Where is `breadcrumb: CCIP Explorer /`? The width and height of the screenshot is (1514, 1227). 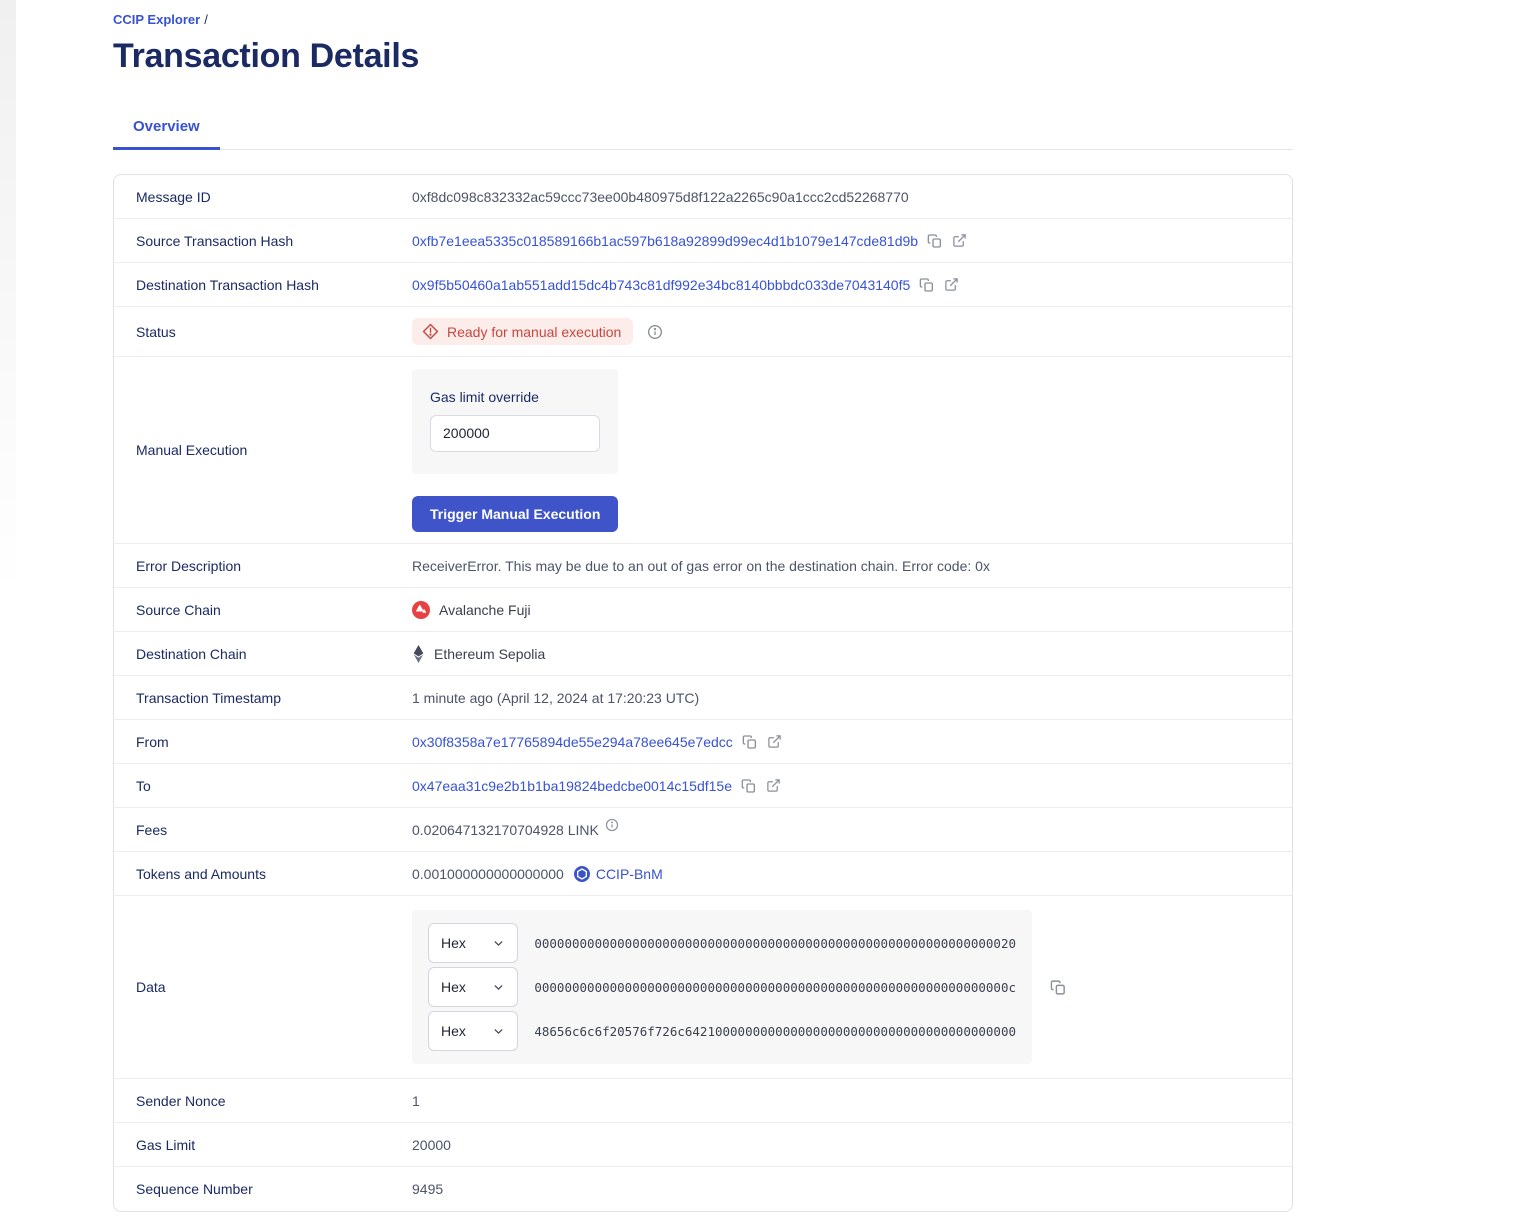
breadcrumb: CCIP Explorer / is located at coordinates (703, 19).